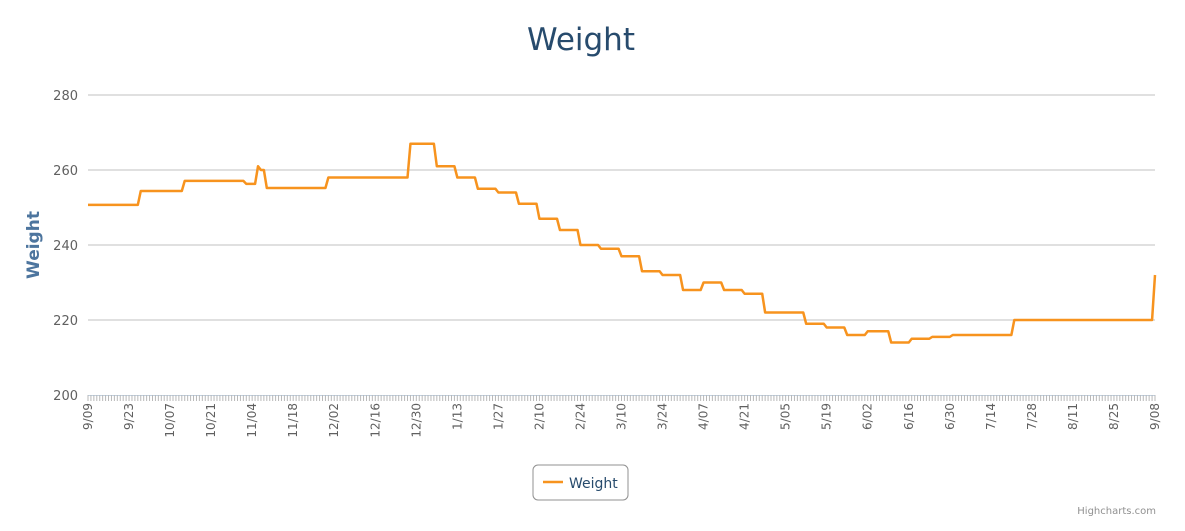 The image size is (1185, 531). Describe the element at coordinates (539, 416) in the screenshot. I see `x-tick-label: 2/10` at that location.